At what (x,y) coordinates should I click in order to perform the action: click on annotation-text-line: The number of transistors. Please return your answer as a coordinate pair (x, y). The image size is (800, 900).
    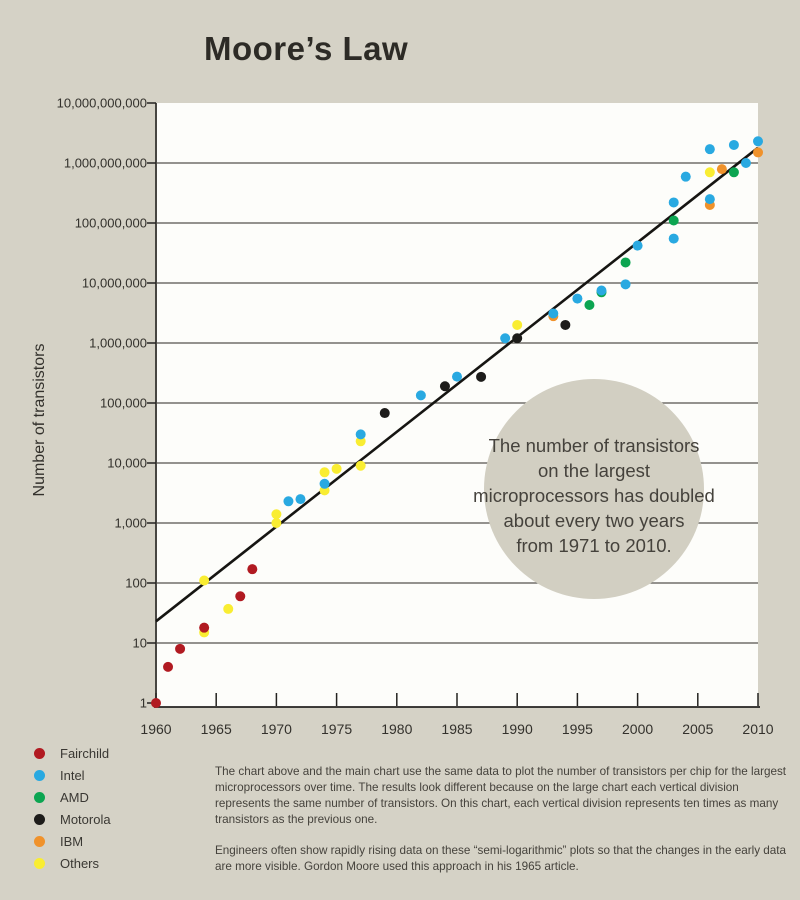
    Looking at the image, I should click on (594, 445).